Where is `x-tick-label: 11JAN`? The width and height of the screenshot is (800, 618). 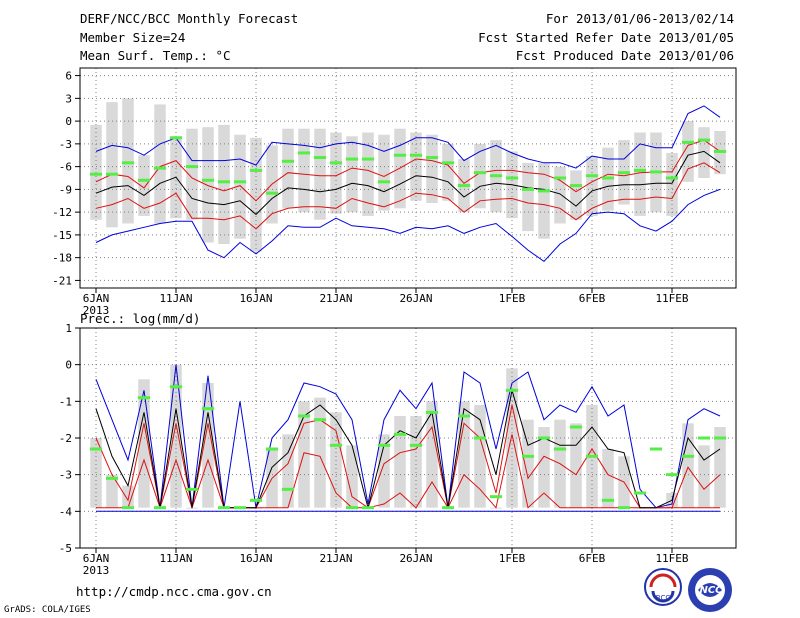 x-tick-label: 11JAN is located at coordinates (175, 558).